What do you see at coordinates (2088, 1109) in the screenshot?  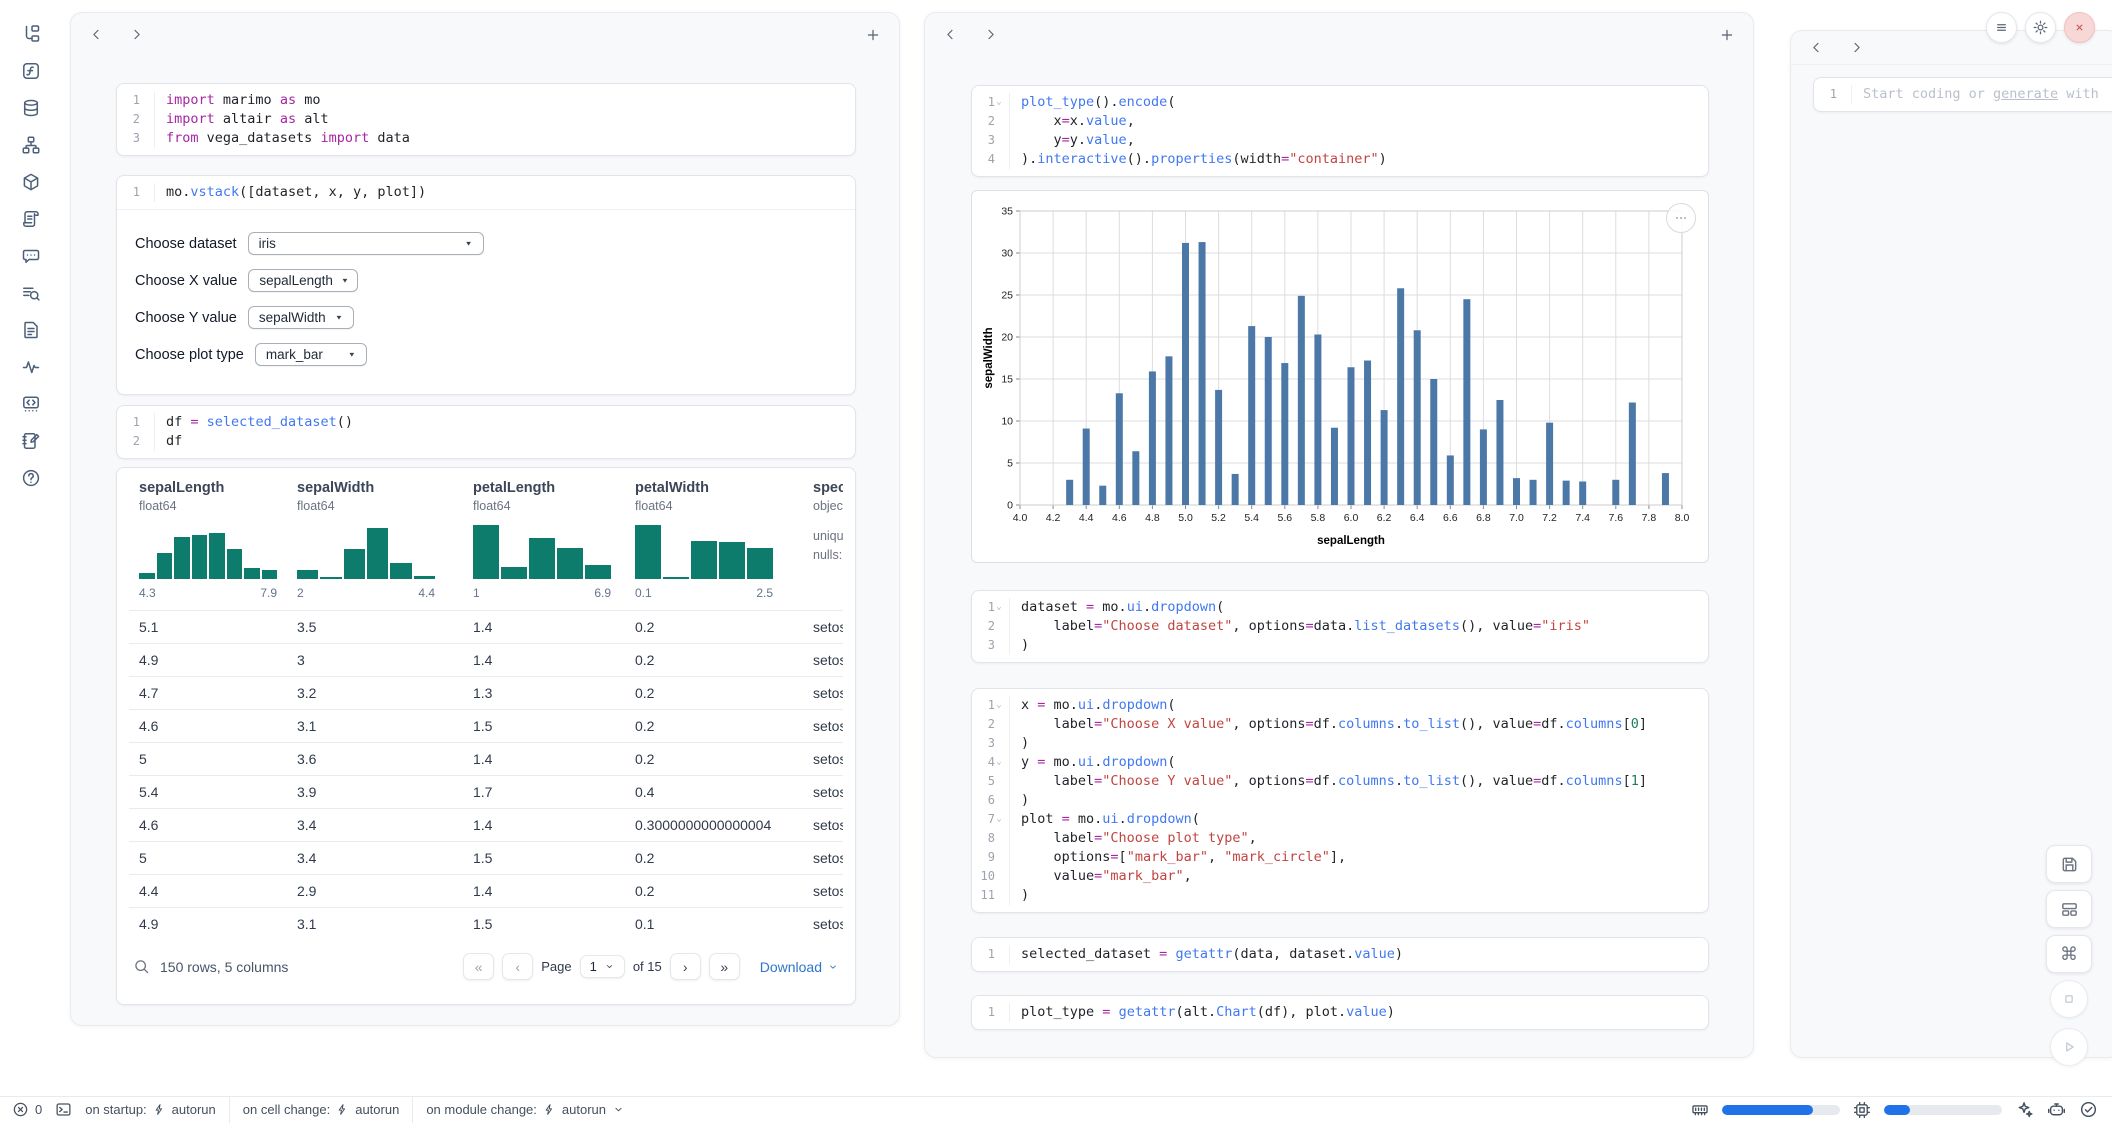 I see `connection-status-icon` at bounding box center [2088, 1109].